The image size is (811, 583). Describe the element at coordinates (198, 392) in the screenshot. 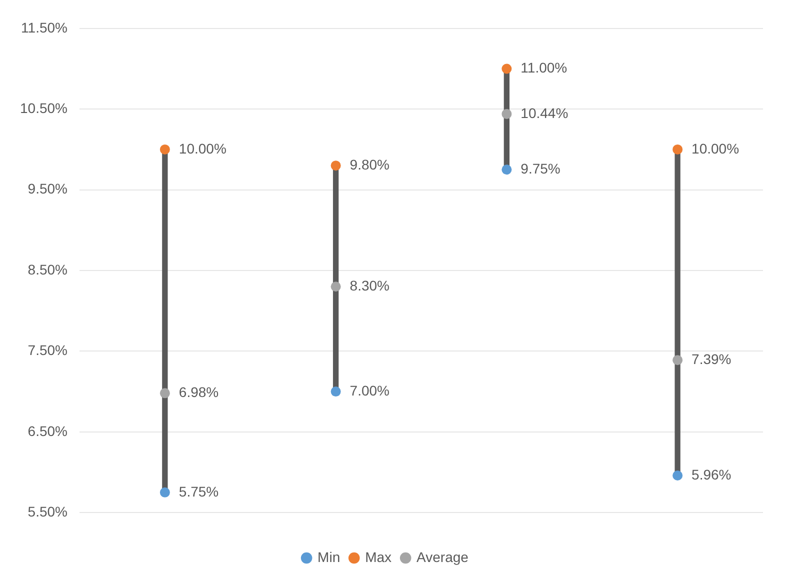

I see `data-label: 6.98%` at that location.